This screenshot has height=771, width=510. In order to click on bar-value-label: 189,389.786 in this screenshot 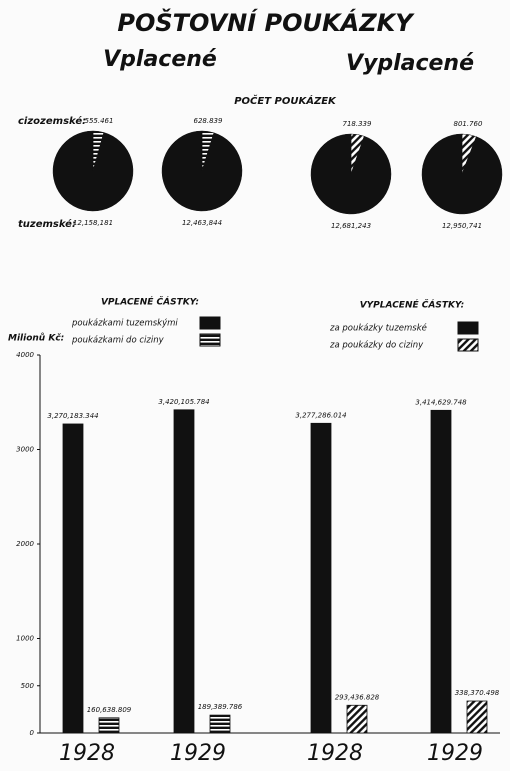, I will do `click(220, 707)`.